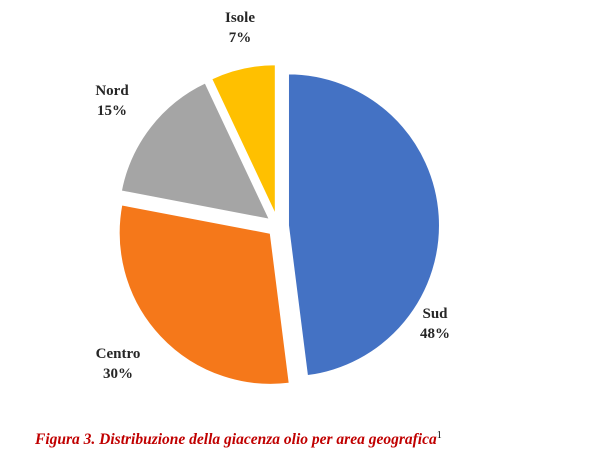  I want to click on slice-value-label: 30%, so click(118, 374).